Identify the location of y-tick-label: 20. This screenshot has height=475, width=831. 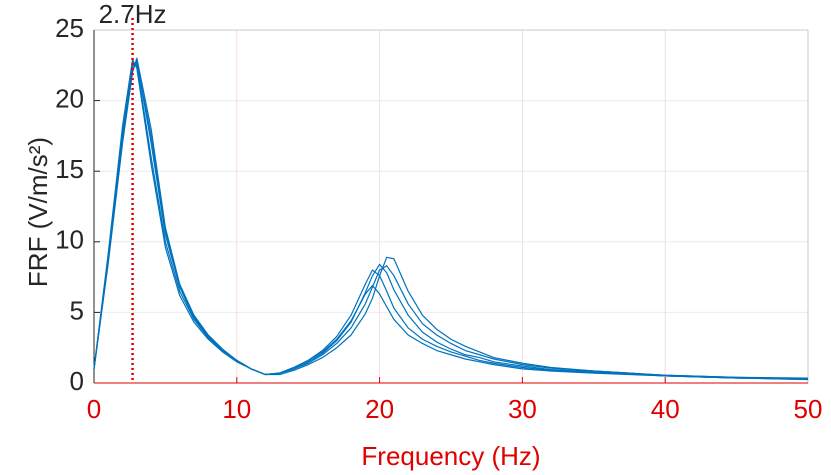
(69, 98).